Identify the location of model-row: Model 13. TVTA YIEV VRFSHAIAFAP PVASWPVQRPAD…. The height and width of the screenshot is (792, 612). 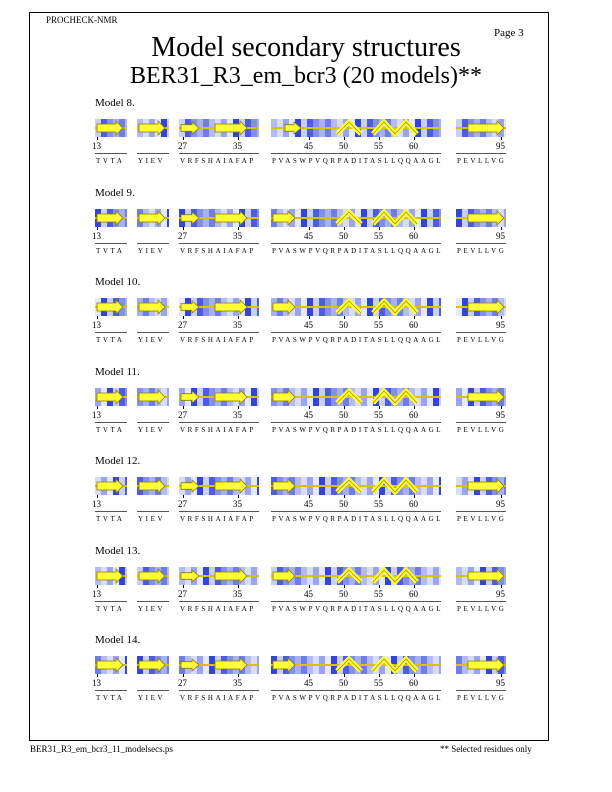
(306, 590).